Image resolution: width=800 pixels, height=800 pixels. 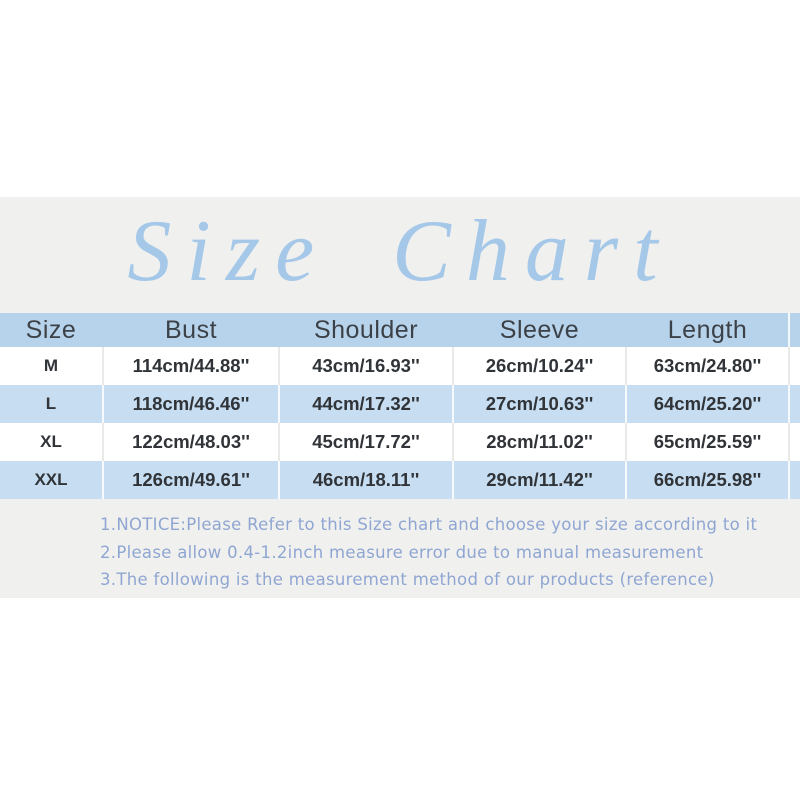 What do you see at coordinates (400, 251) in the screenshot?
I see `page-title: Size Chart` at bounding box center [400, 251].